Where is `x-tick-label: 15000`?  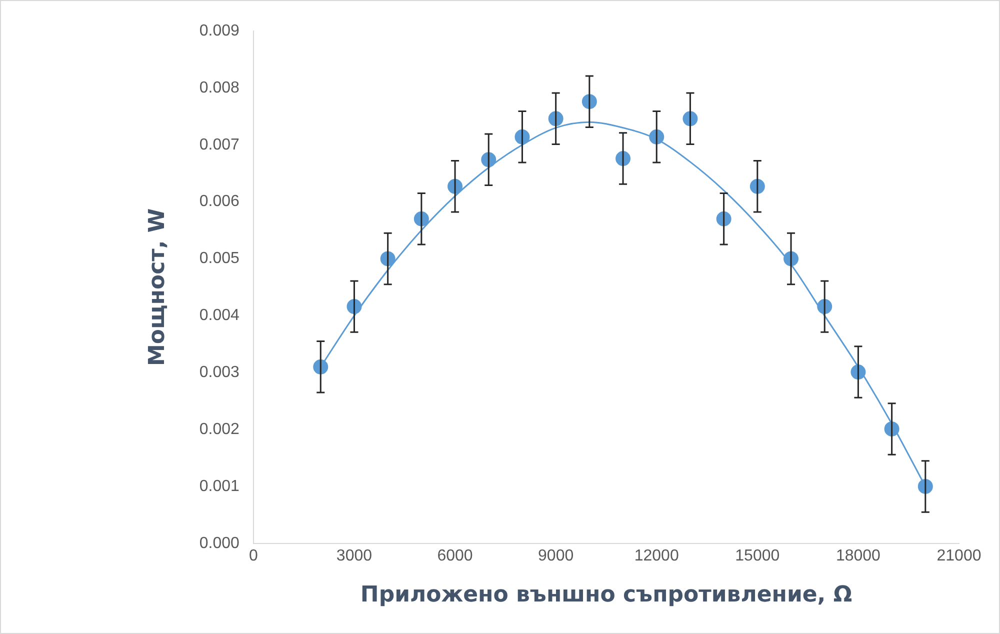 x-tick-label: 15000 is located at coordinates (757, 555).